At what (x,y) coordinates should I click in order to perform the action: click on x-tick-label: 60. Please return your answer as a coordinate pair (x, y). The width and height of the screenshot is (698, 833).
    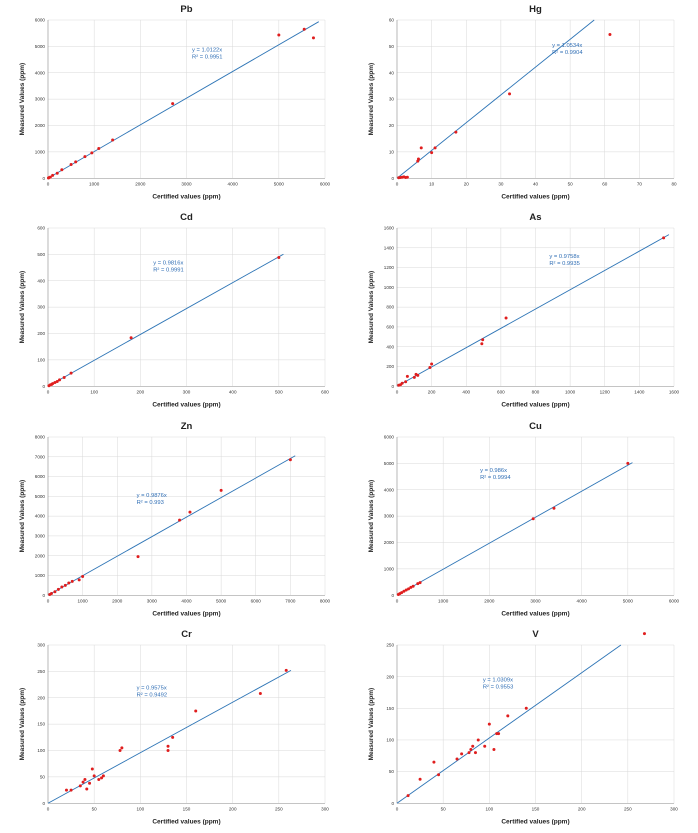
    Looking at the image, I should click on (605, 183).